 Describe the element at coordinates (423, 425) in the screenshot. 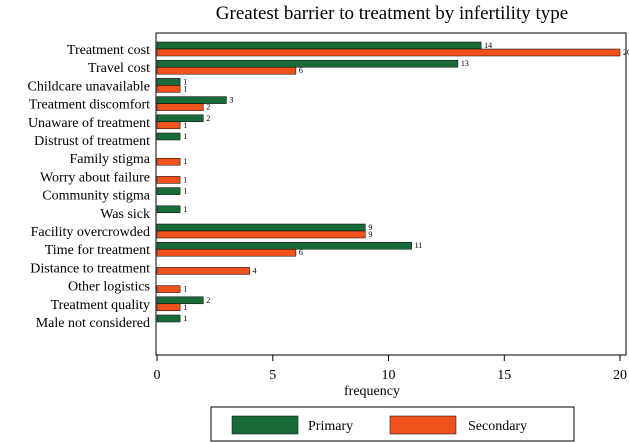

I see `legend-swatch-secondary` at that location.